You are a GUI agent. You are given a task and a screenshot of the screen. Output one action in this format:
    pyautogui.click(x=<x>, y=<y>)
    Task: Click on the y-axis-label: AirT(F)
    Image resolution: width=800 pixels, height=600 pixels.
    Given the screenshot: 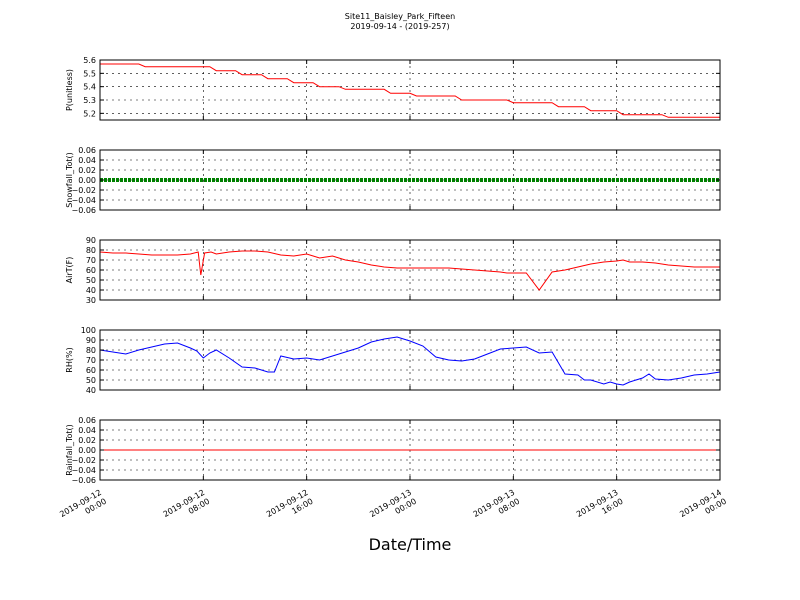 What is the action you would take?
    pyautogui.click(x=69, y=270)
    